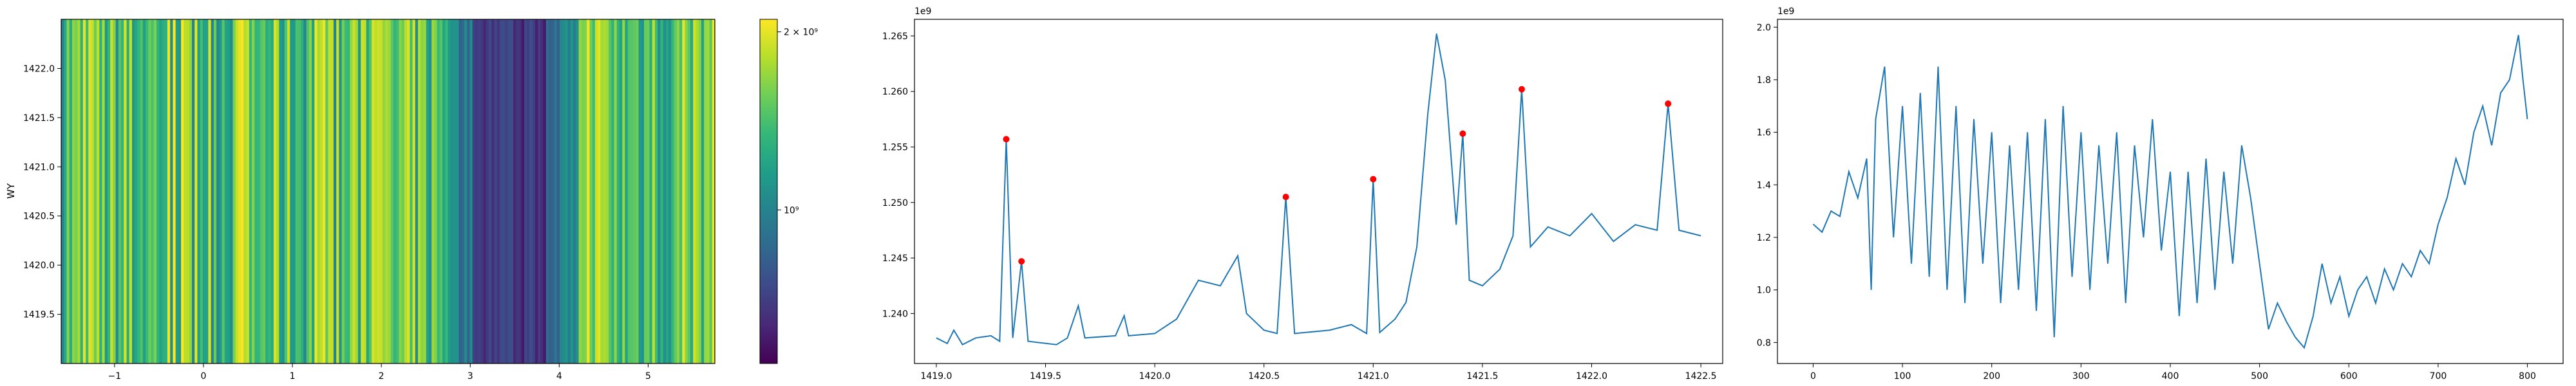  Describe the element at coordinates (293, 376) in the screenshot. I see `heatmap-x-tick-label: 1` at that location.